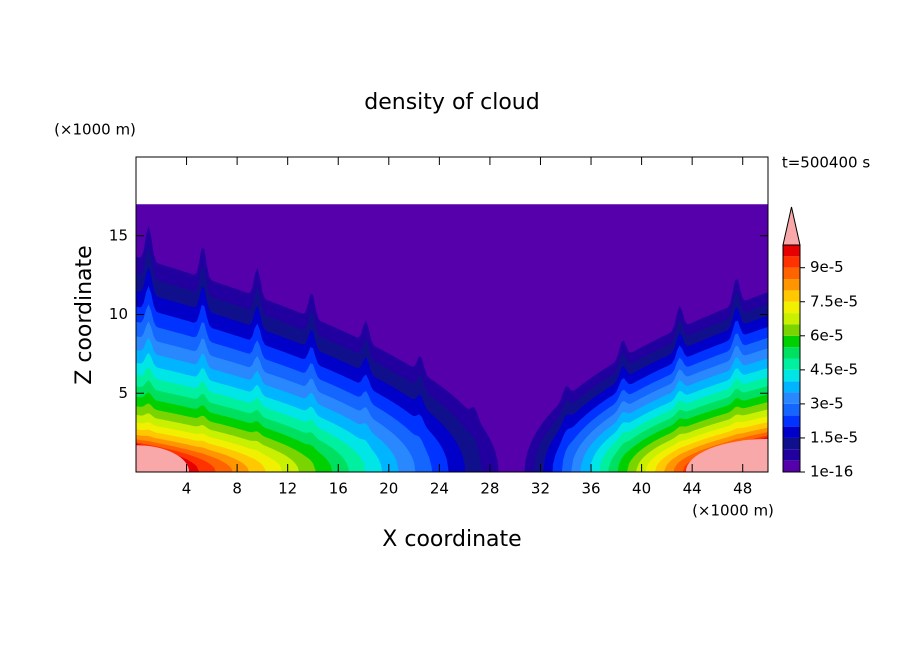 Image resolution: width=904 pixels, height=654 pixels. I want to click on colorbar-tick-label: 1.5e-5, so click(834, 437).